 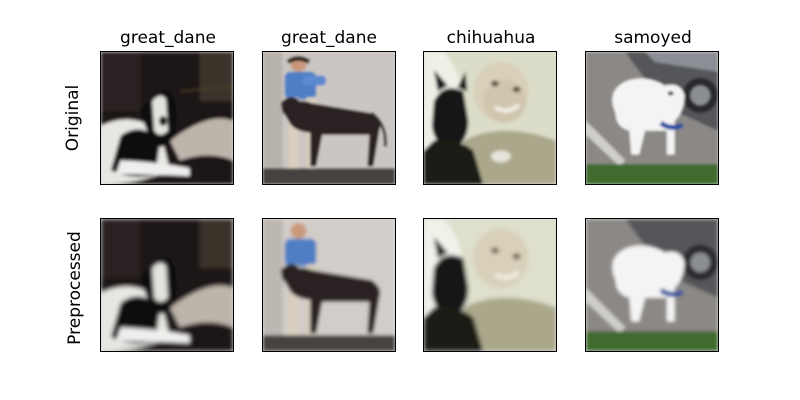 I want to click on image-original-child-with-chihuahua, so click(x=490, y=118).